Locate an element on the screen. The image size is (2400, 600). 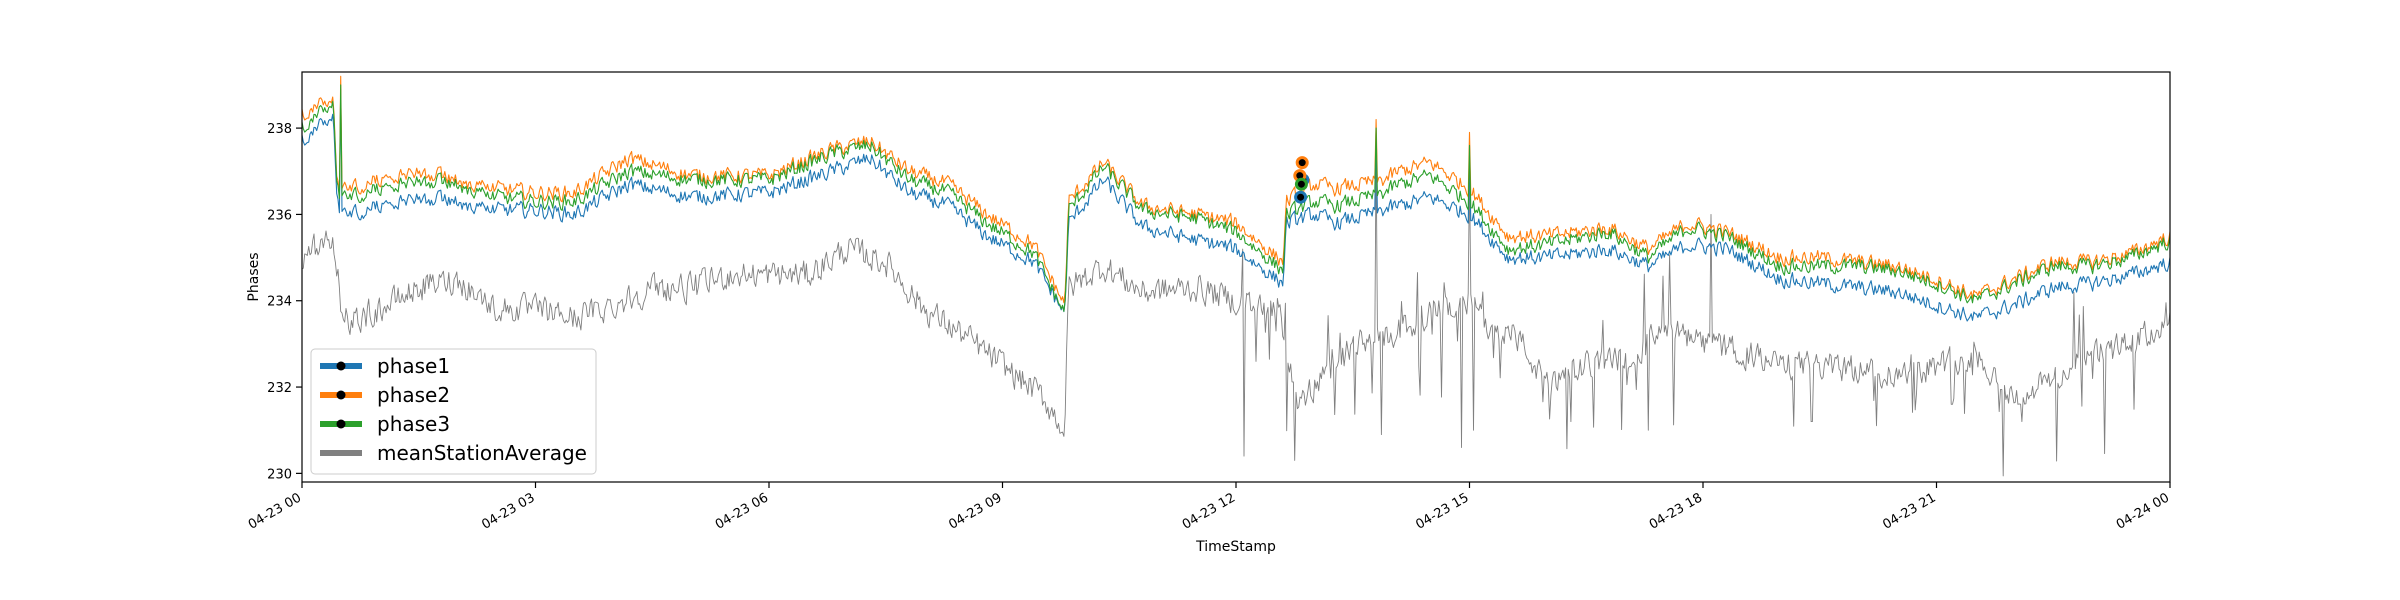
legend-marker-phase1 is located at coordinates (341, 366).